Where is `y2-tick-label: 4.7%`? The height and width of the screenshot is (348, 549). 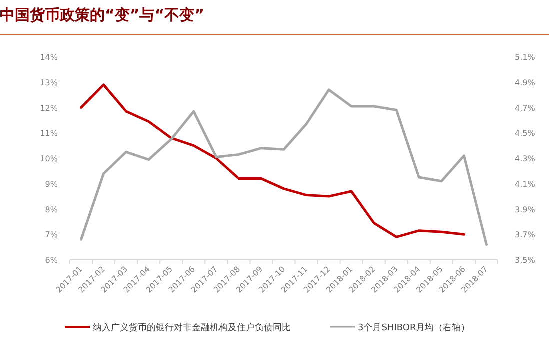 y2-tick-label: 4.7% is located at coordinates (525, 108).